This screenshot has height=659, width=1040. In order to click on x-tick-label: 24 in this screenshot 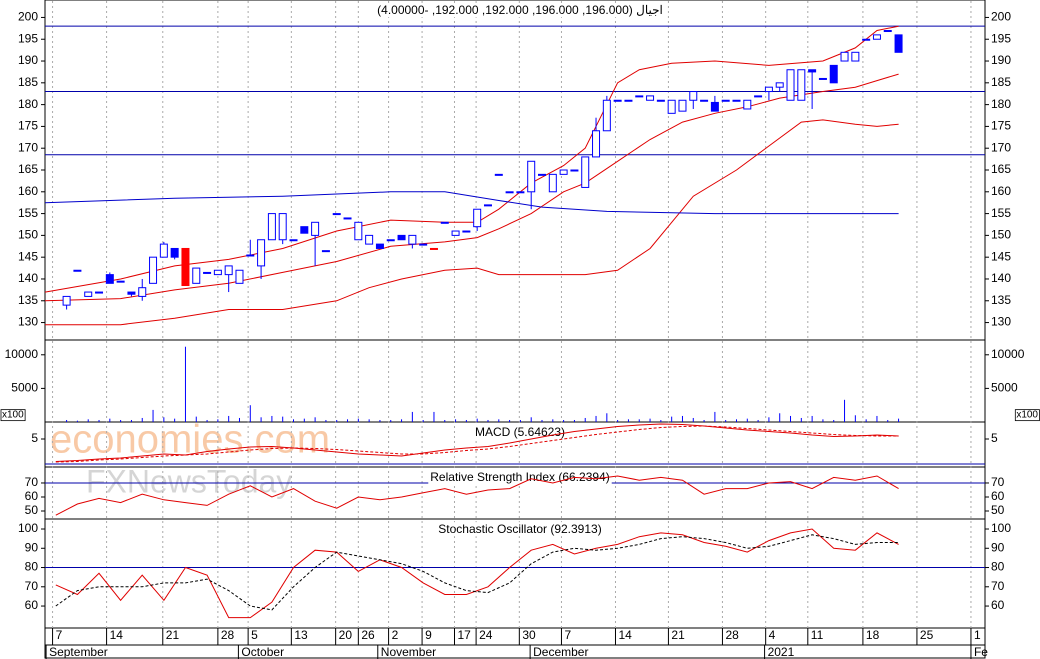, I will do `click(486, 635)`.